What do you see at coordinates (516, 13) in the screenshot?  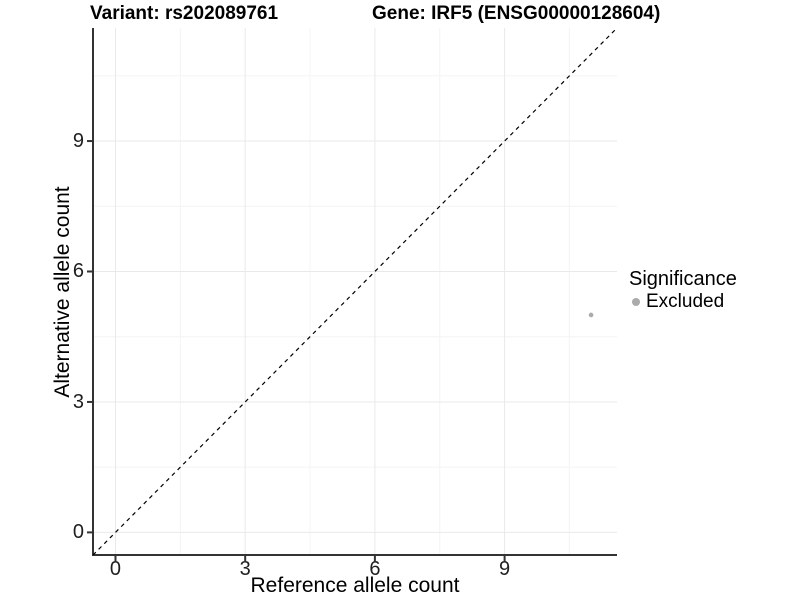 I see `plot-title-gene: Gene: IRF5 (ENSG00000128604)` at bounding box center [516, 13].